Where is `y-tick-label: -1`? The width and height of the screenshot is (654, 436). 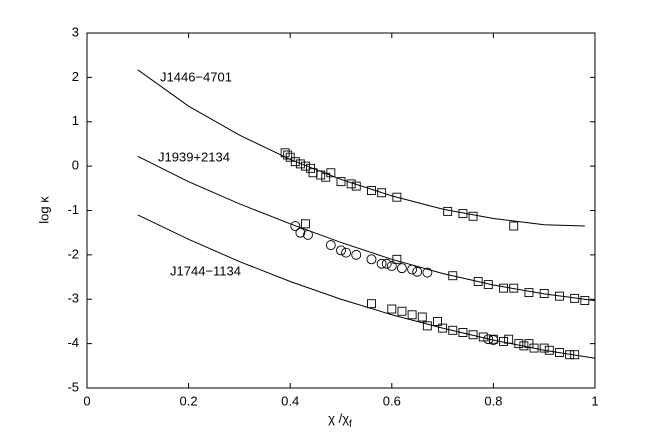
y-tick-label: -1 is located at coordinates (73, 209).